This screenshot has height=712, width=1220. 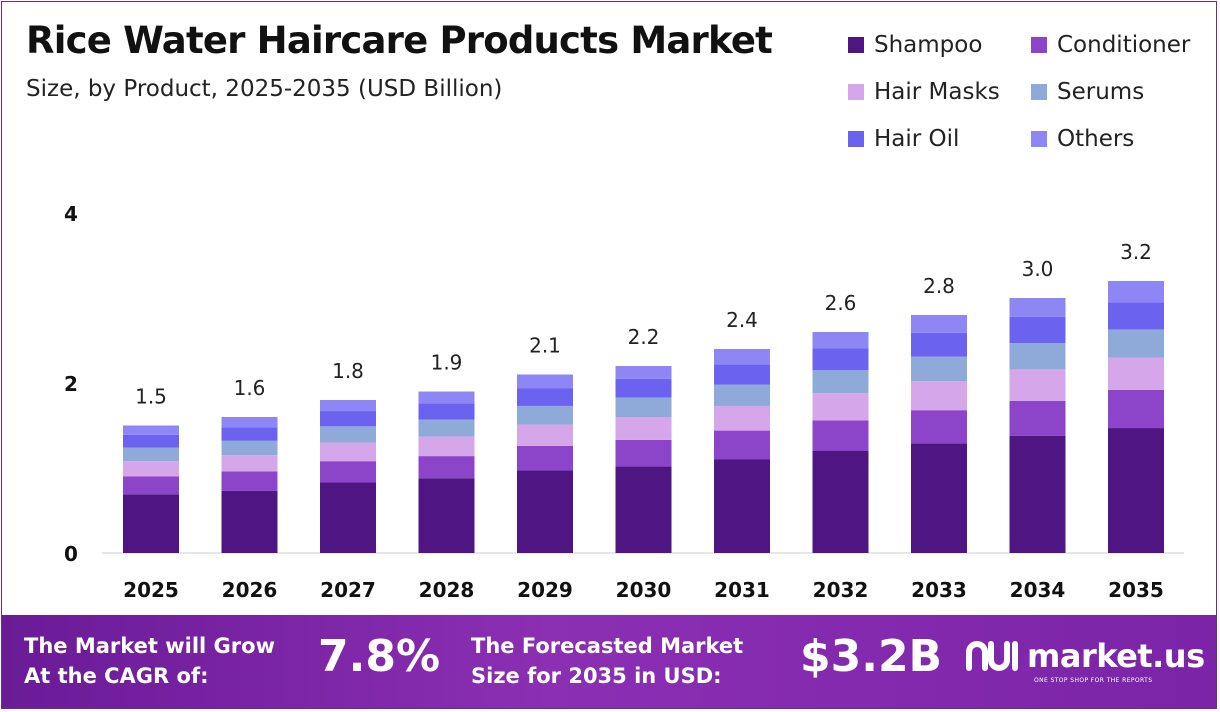 I want to click on x-tick-label: 2031, so click(x=742, y=590).